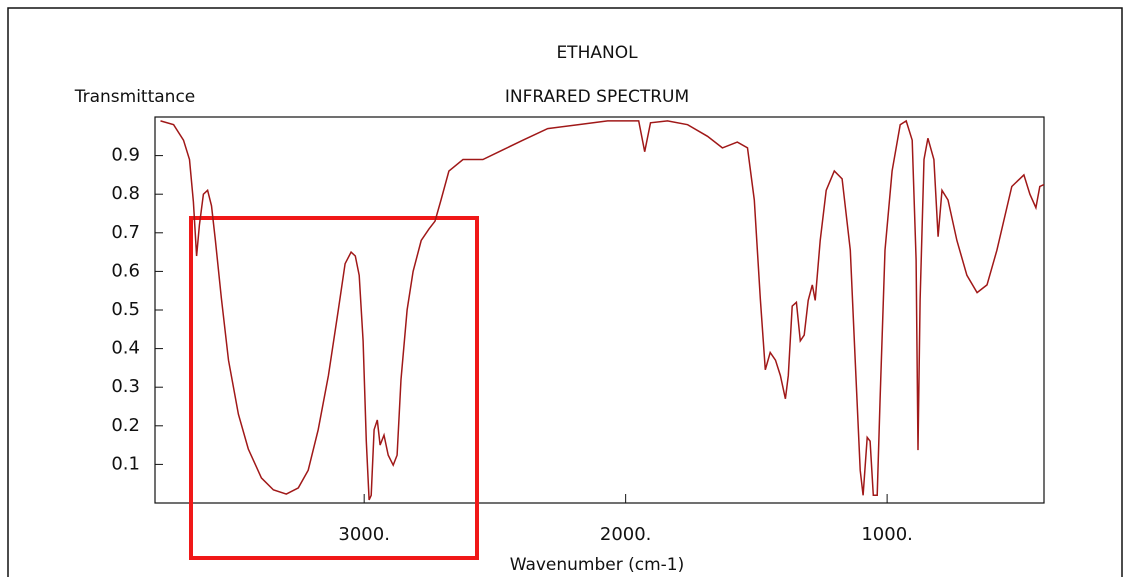 This screenshot has width=1130, height=577. I want to click on y-tick-label: 0.1, so click(125, 463).